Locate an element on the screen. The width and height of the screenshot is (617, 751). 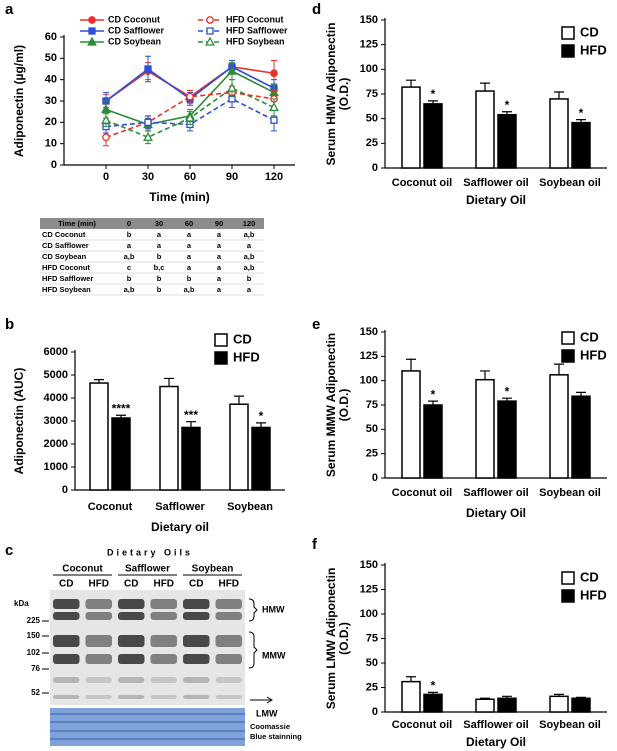
x-axis-label: Dietary Oil is located at coordinates (496, 200).